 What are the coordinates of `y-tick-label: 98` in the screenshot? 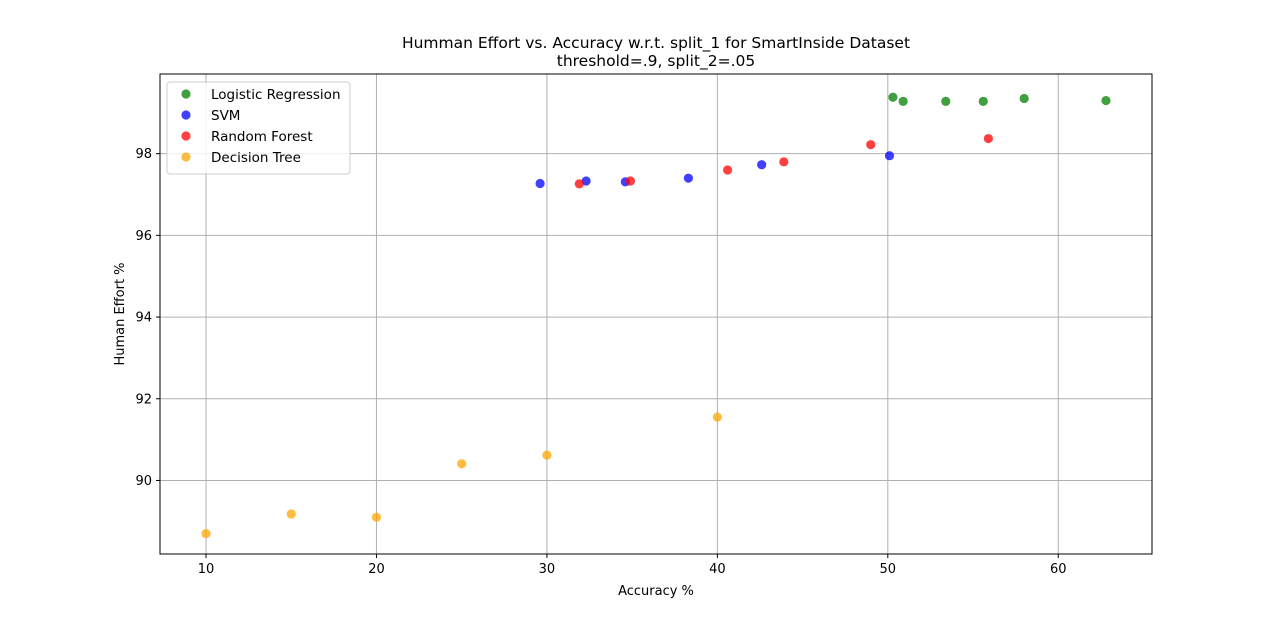 It's located at (143, 154).